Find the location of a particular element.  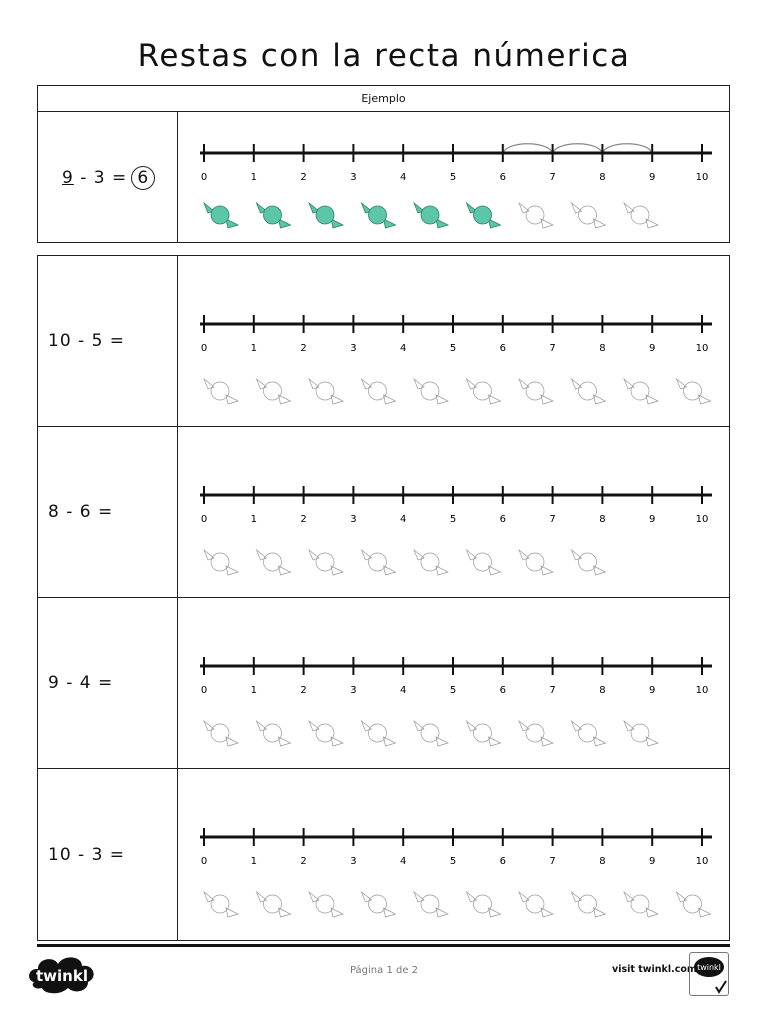

example-number-line: 0 1 2 3 4 5 6 7 8 9 10 is located at coordinates (456, 186).